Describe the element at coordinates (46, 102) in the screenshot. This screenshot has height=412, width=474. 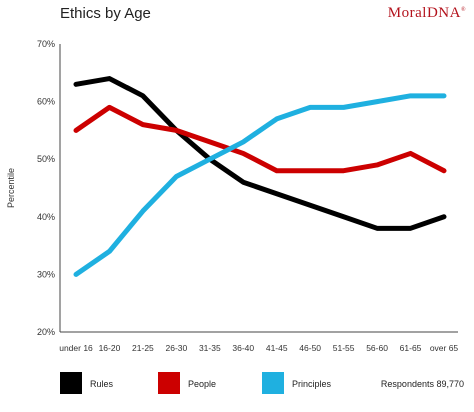
I see `y-tick-label: 60%` at that location.